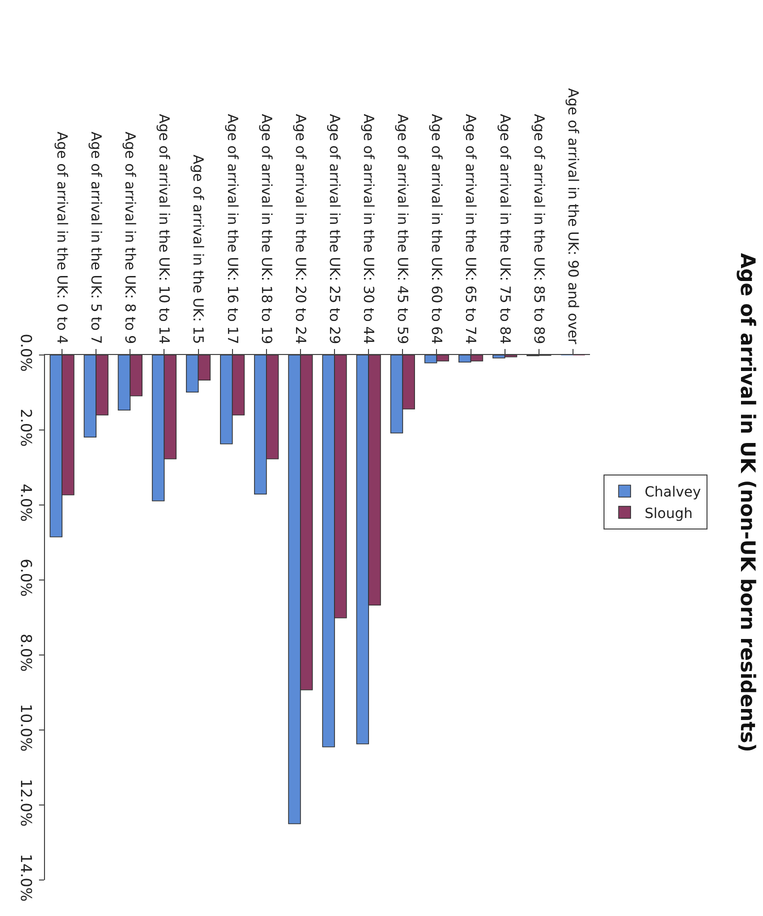  Describe the element at coordinates (26, 878) in the screenshot. I see `y-tick-label: 14.0%` at that location.